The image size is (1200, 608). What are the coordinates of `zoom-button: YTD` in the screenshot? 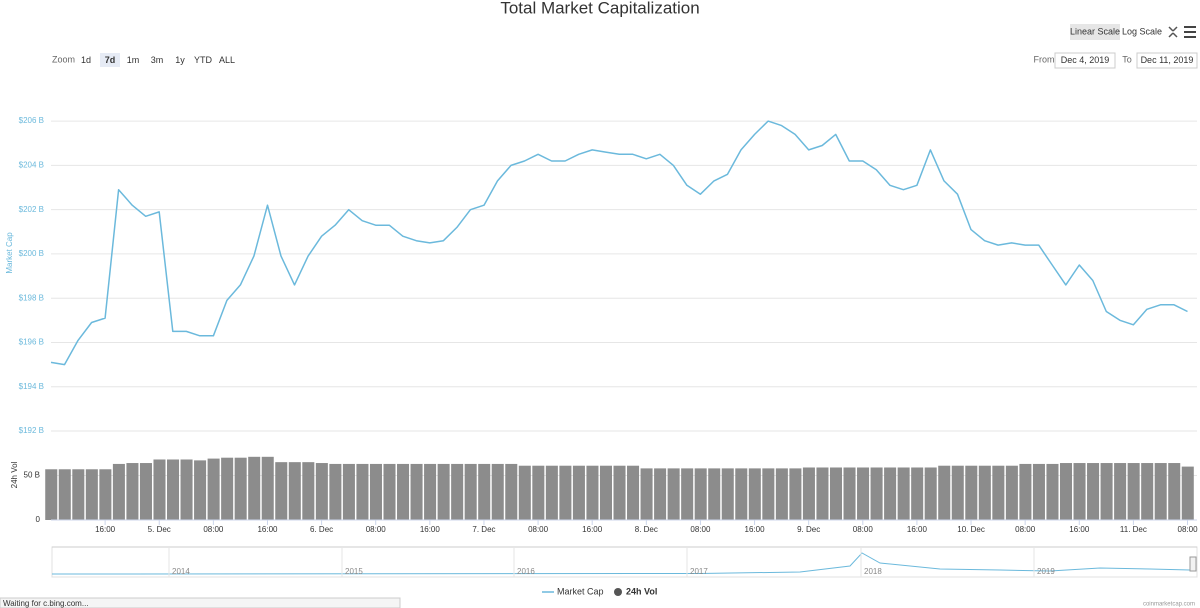 It's located at (203, 60).